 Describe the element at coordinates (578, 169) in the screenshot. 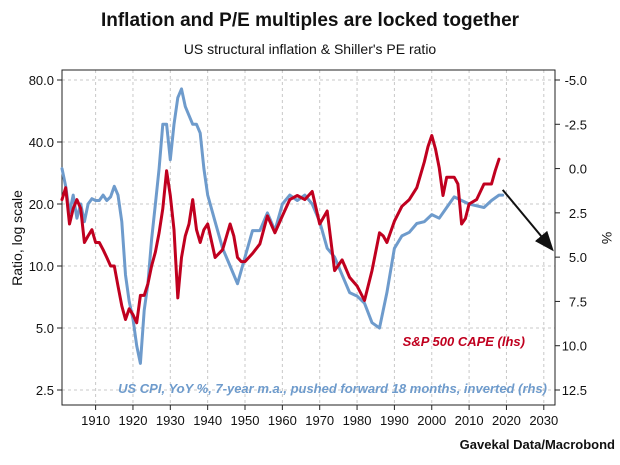

I see `right-tick-label: 0.0` at that location.